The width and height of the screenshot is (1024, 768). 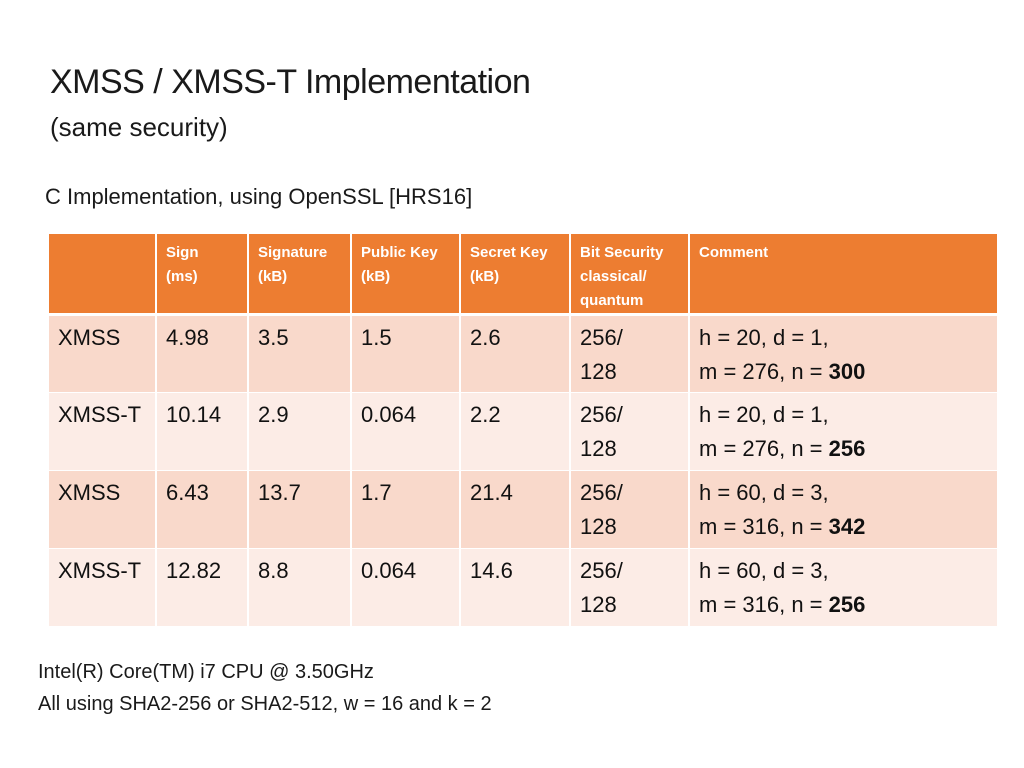 I want to click on cell-signature-kb: 2.9, so click(x=299, y=431).